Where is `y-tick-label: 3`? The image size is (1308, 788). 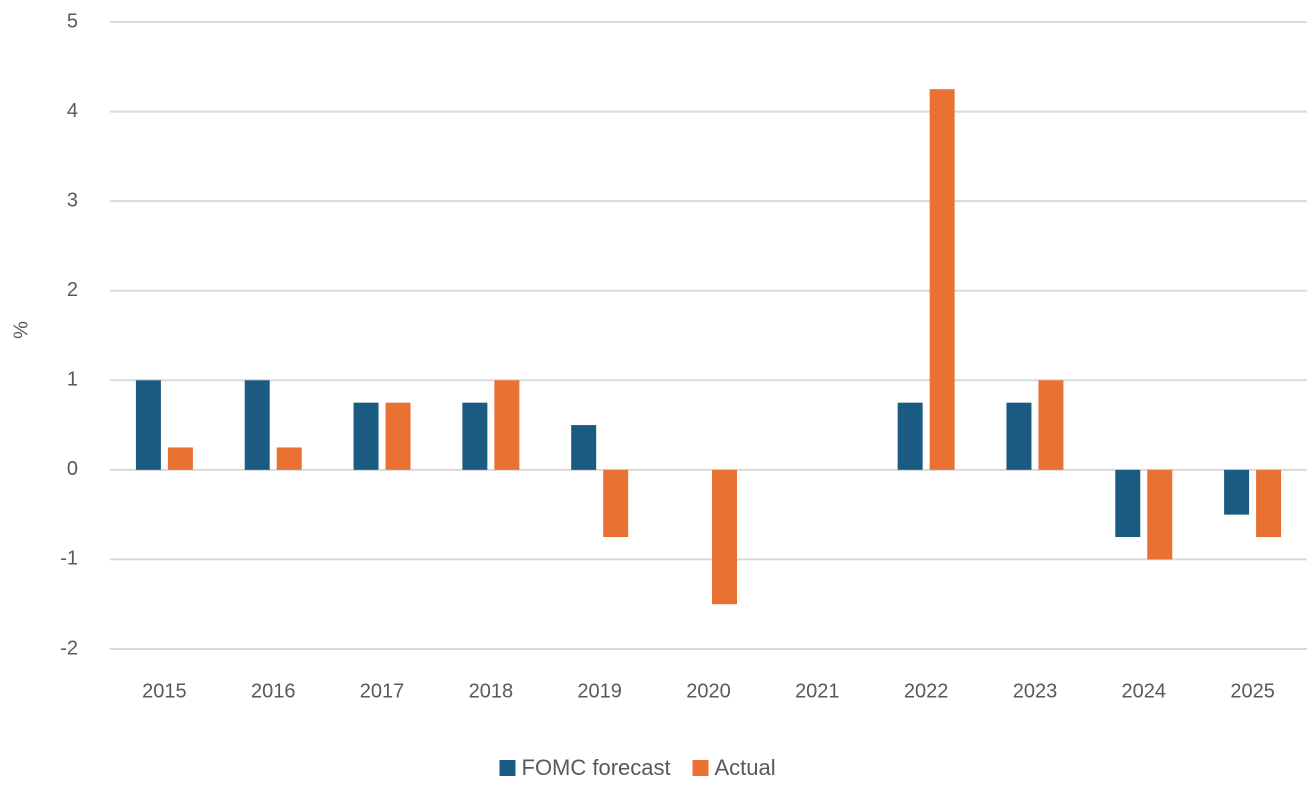 y-tick-label: 3 is located at coordinates (72, 200).